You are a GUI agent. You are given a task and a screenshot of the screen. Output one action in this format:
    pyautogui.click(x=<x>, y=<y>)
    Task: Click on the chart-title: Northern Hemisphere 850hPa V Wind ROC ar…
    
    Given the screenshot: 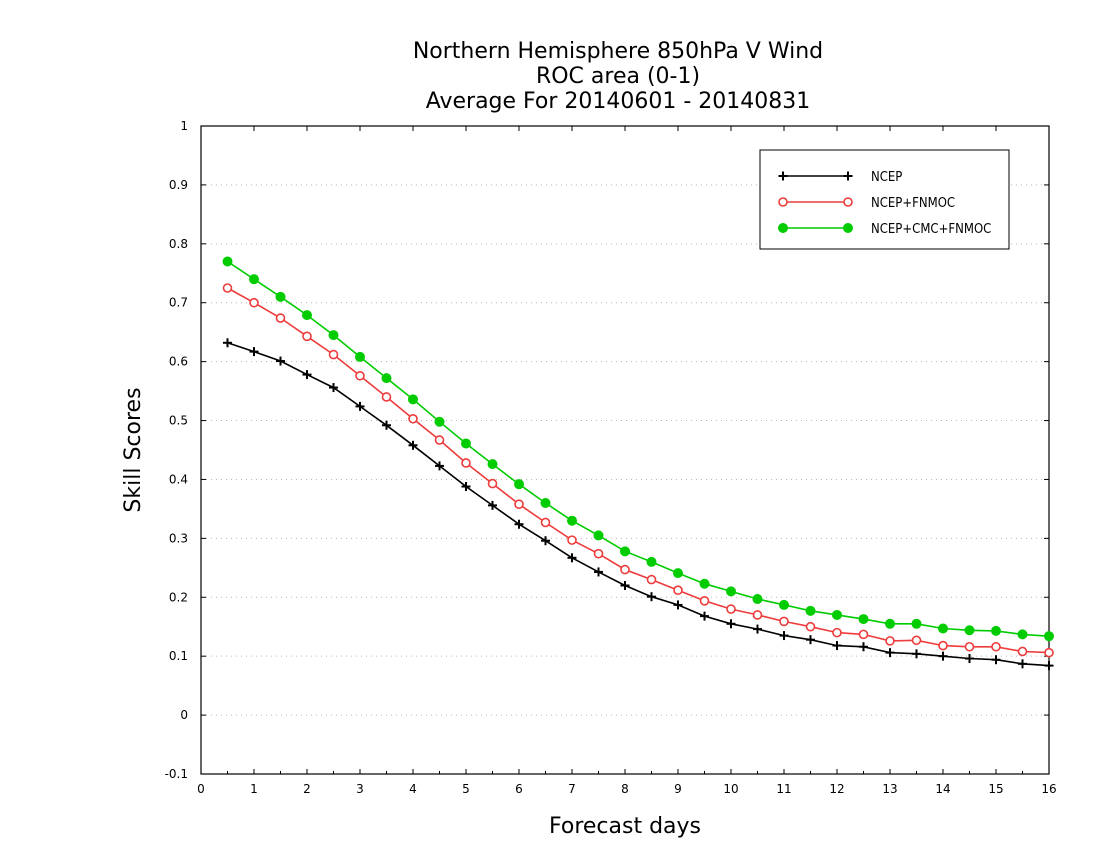 What is the action you would take?
    pyautogui.click(x=618, y=76)
    